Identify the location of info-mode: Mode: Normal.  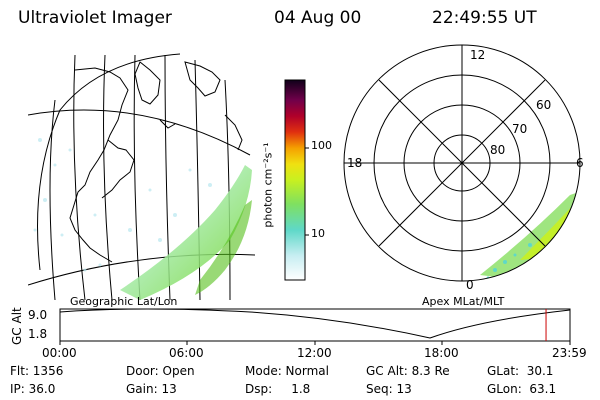
(287, 371).